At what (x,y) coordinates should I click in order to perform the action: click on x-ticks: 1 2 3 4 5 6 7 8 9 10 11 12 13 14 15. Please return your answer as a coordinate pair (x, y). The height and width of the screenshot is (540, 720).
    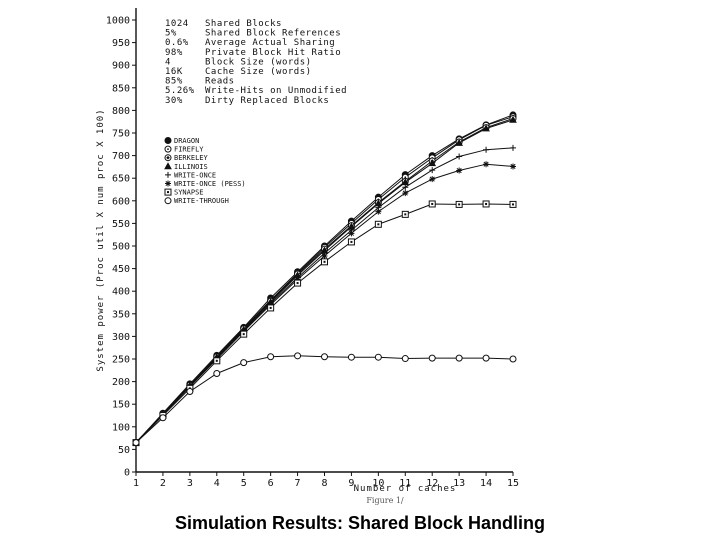
    Looking at the image, I should click on (326, 480).